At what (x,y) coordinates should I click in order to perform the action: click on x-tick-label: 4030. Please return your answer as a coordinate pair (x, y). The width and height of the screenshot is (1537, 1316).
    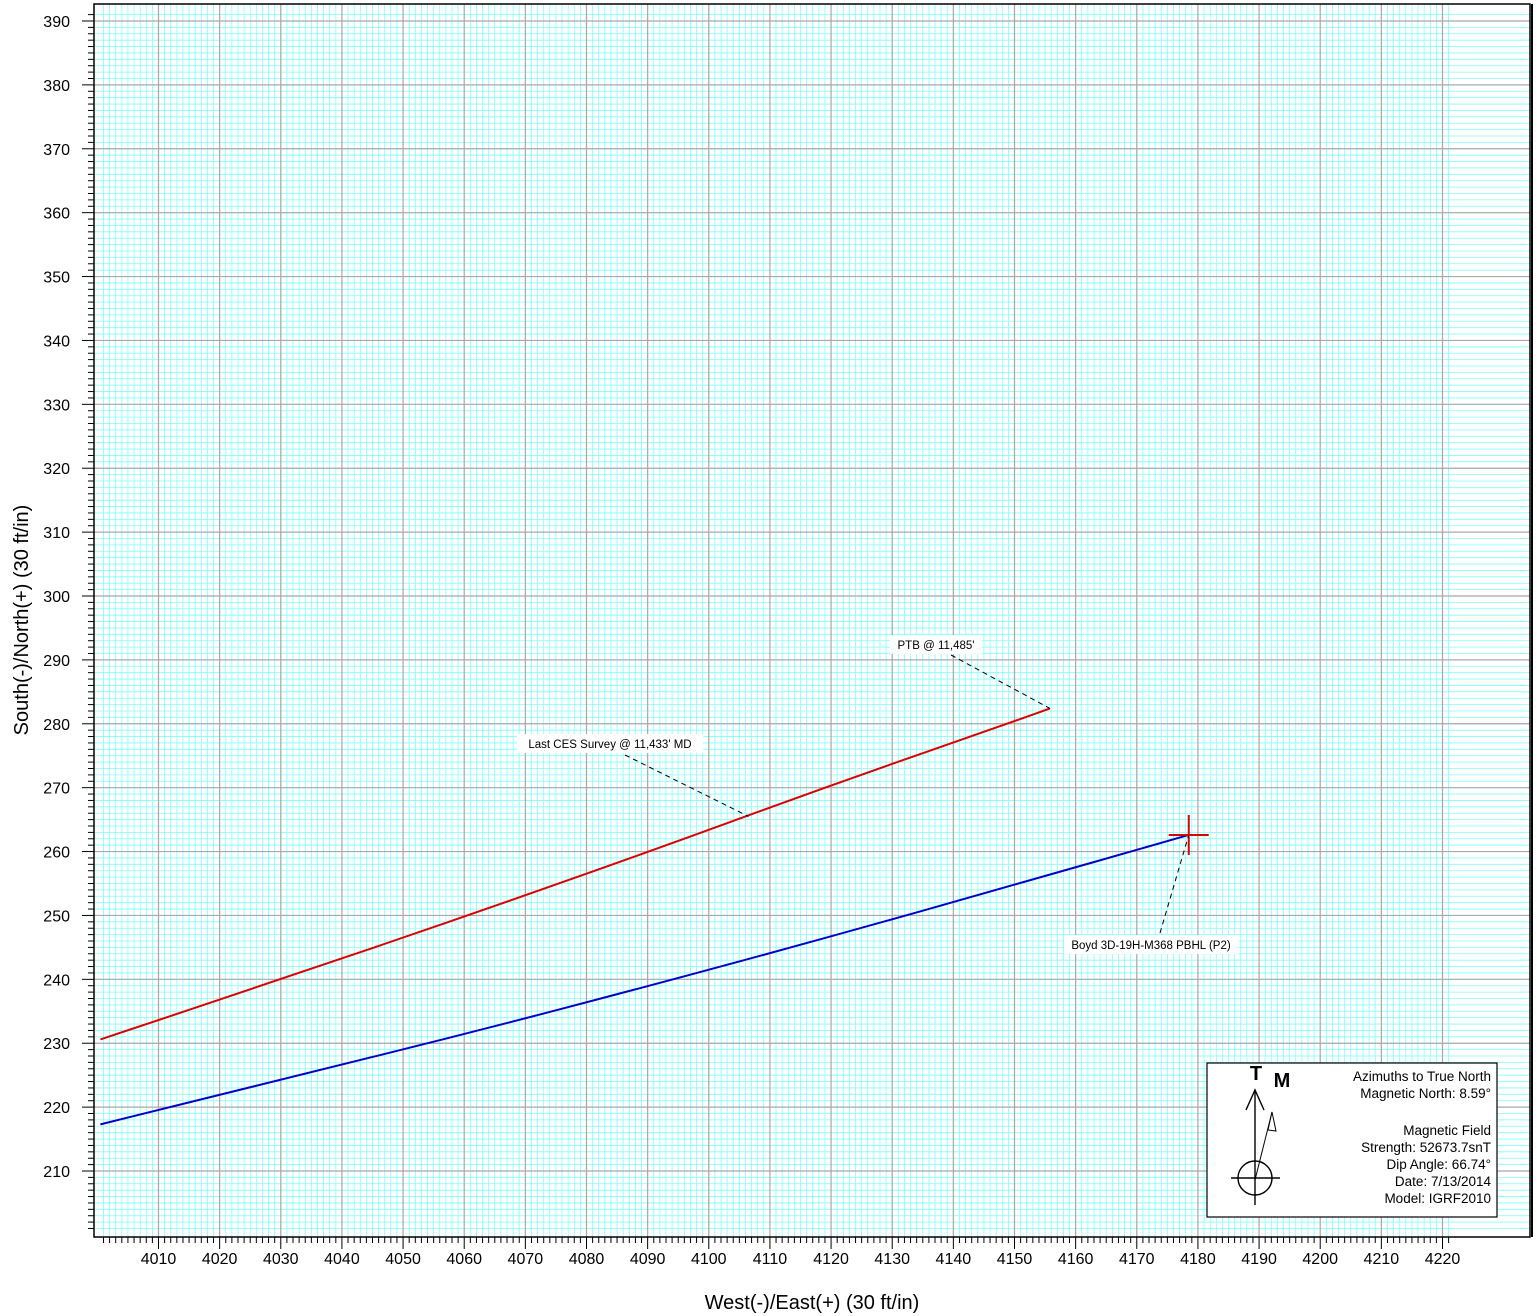
    Looking at the image, I should click on (281, 1259).